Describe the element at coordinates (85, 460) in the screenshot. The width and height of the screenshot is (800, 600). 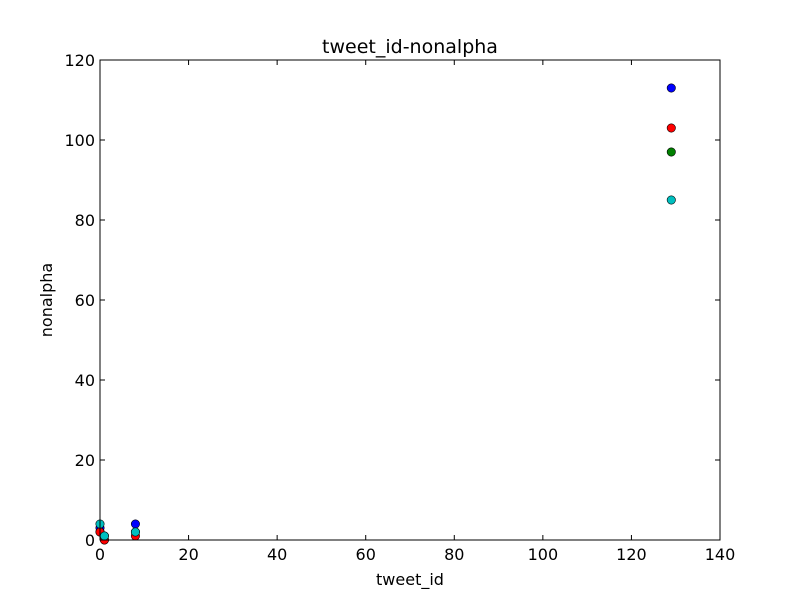
I see `y-tick-label: 20` at that location.